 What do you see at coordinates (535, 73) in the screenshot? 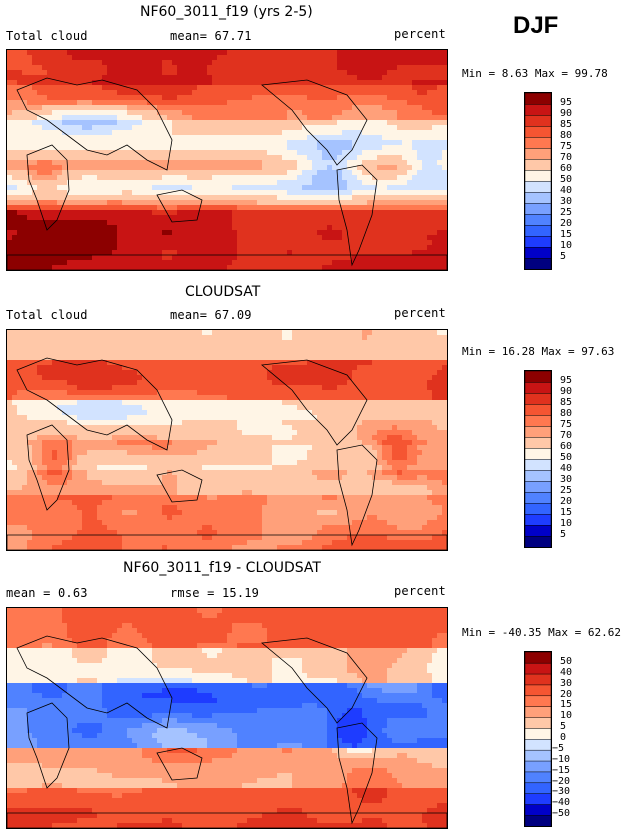
I see `panel1-minmax: Min = 8.63 Max = 99.78` at bounding box center [535, 73].